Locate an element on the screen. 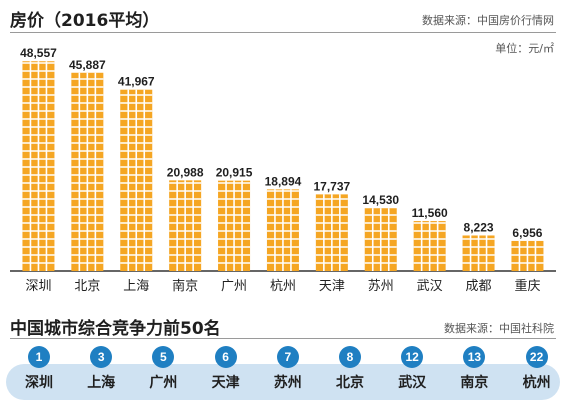 The image size is (566, 406). category-label-上海: 上海 is located at coordinates (136, 286).